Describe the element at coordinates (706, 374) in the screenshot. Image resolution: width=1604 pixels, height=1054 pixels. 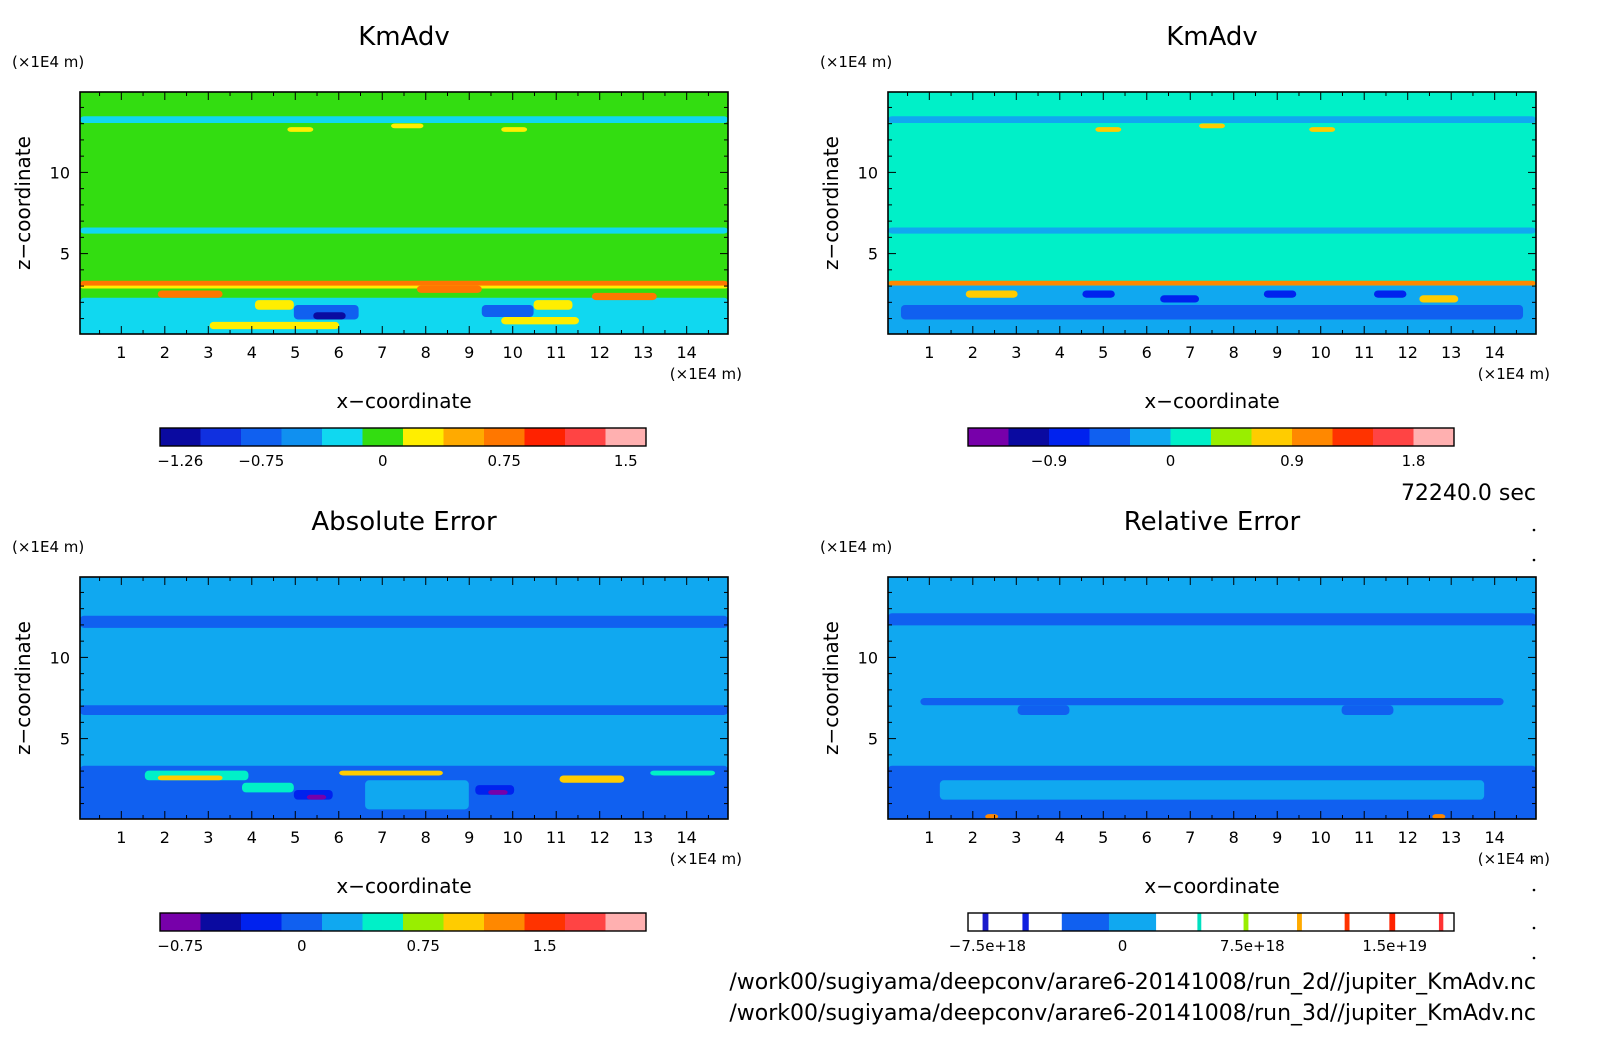
I see `x-unit-label: (×1E4 m)` at that location.